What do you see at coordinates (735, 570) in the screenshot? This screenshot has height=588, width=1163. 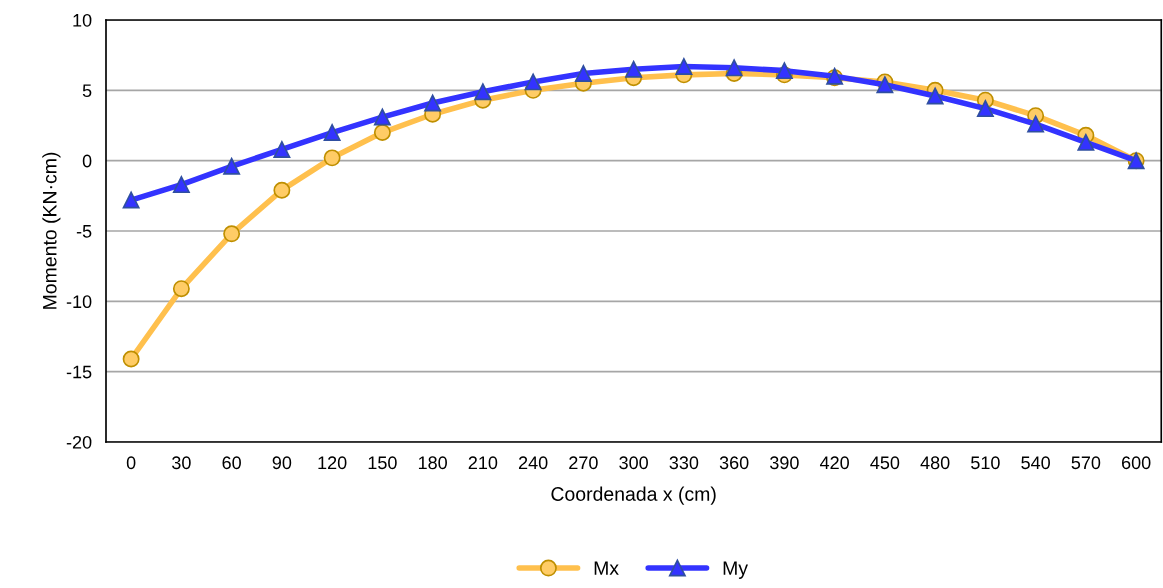 I see `legend-label: My` at bounding box center [735, 570].